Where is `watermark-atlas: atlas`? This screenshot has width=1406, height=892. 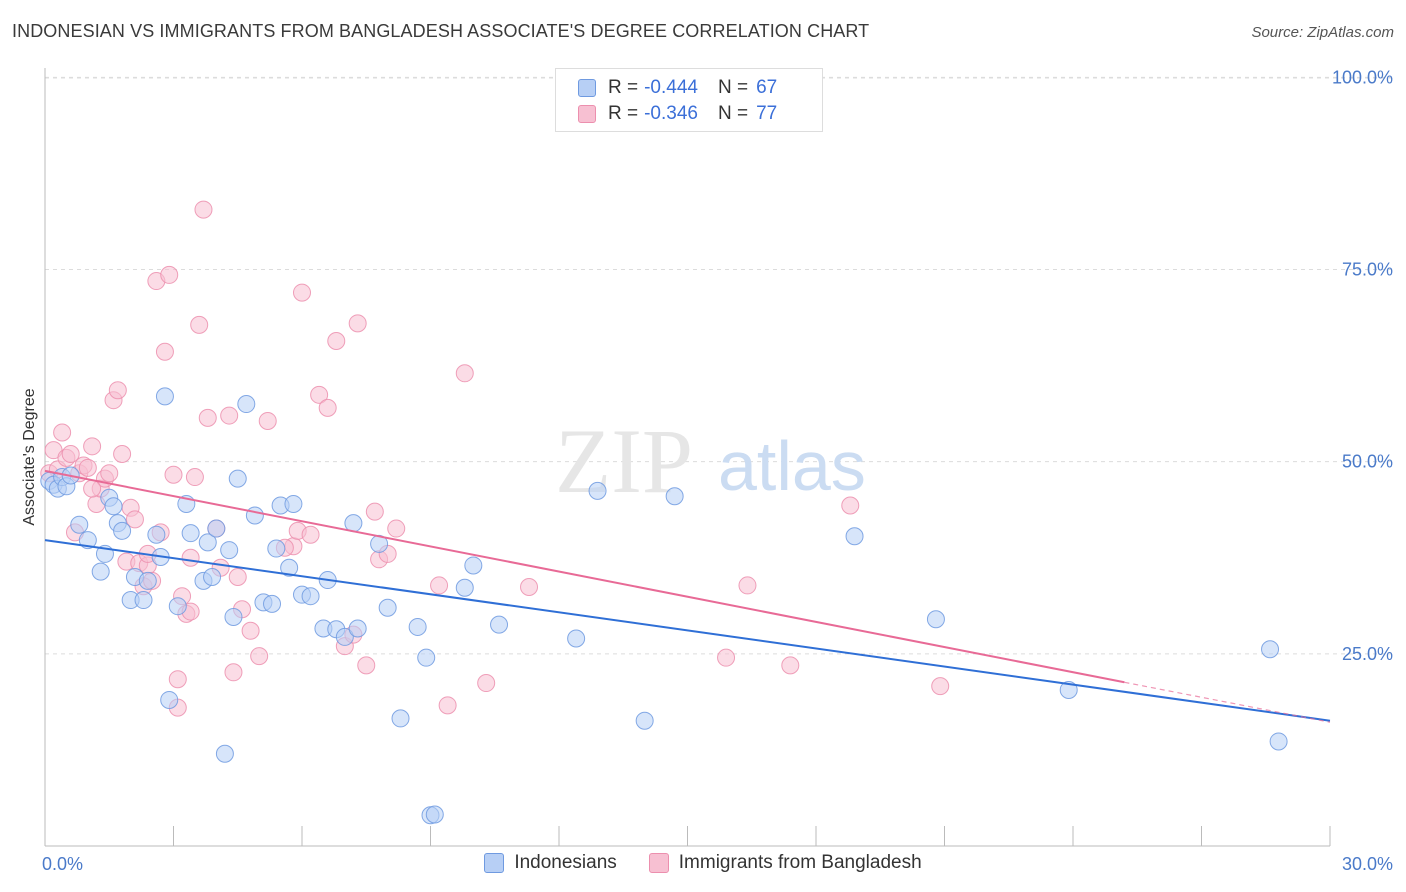
watermark-atlas: atlas is located at coordinates (792, 466).